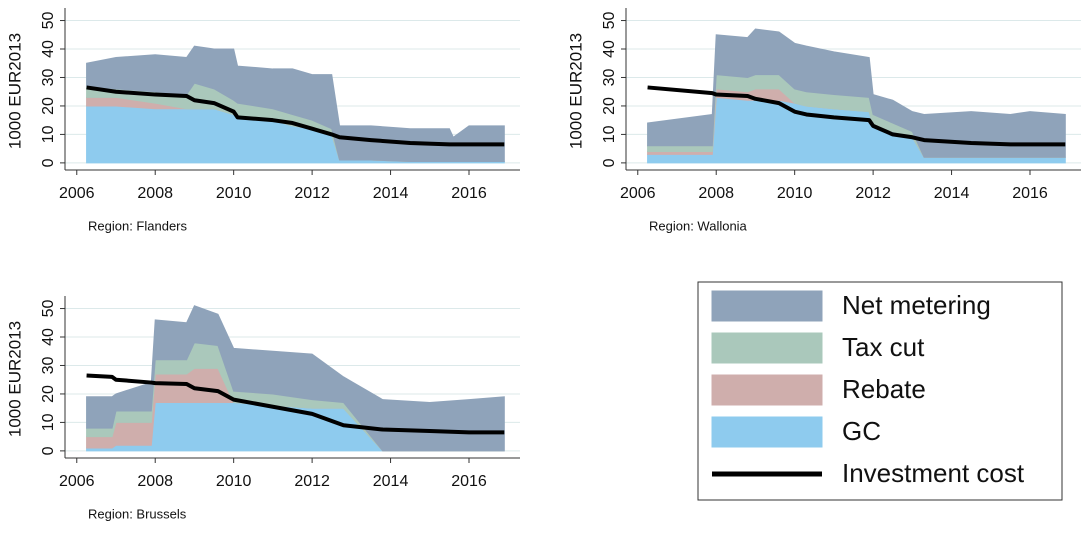 The height and width of the screenshot is (534, 1091). I want to click on panel-title: Region: Brussels, so click(137, 513).